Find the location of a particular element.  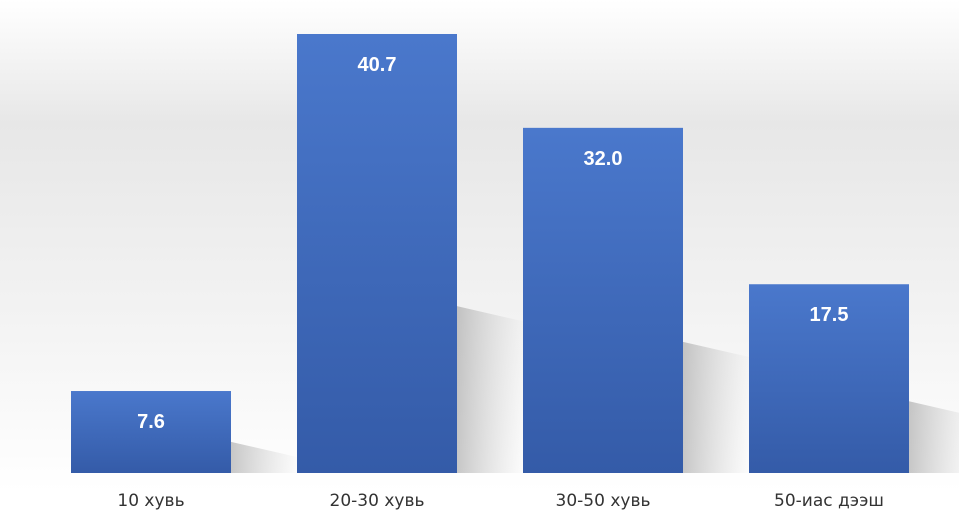

x-tick-label: 10 хувь is located at coordinates (150, 501).